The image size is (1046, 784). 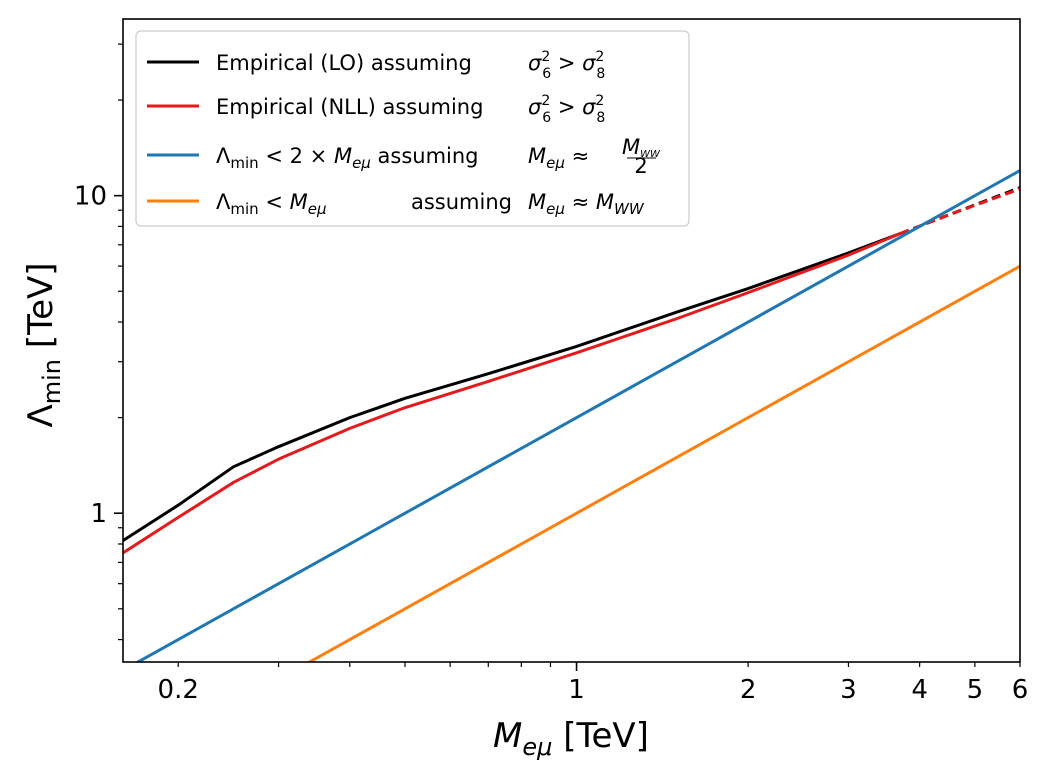 I want to click on y-axis: 1 10, so click(x=98, y=342).